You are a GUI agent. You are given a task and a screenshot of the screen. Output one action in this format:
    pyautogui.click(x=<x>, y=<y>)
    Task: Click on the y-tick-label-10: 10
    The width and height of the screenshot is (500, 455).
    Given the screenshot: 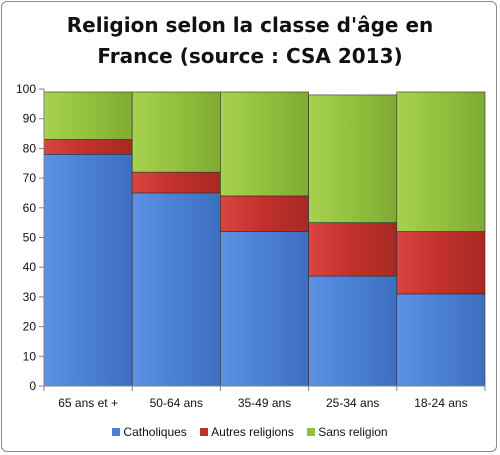 What is the action you would take?
    pyautogui.click(x=30, y=356)
    